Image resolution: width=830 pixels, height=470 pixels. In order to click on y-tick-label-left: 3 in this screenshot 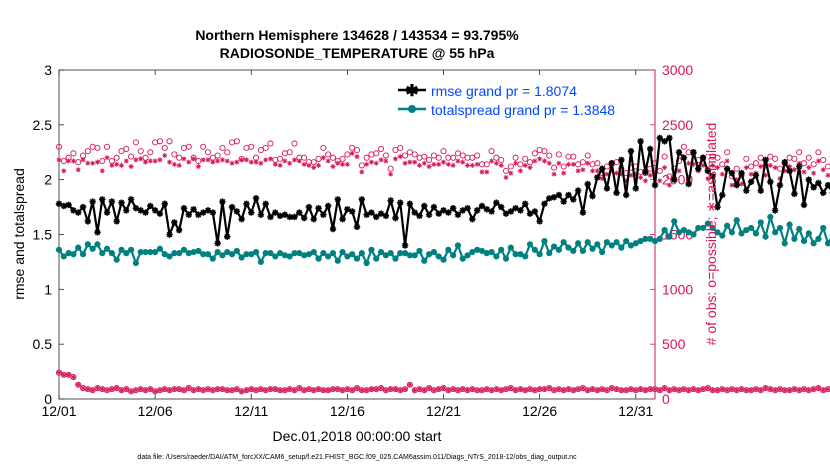, I will do `click(48, 70)`.